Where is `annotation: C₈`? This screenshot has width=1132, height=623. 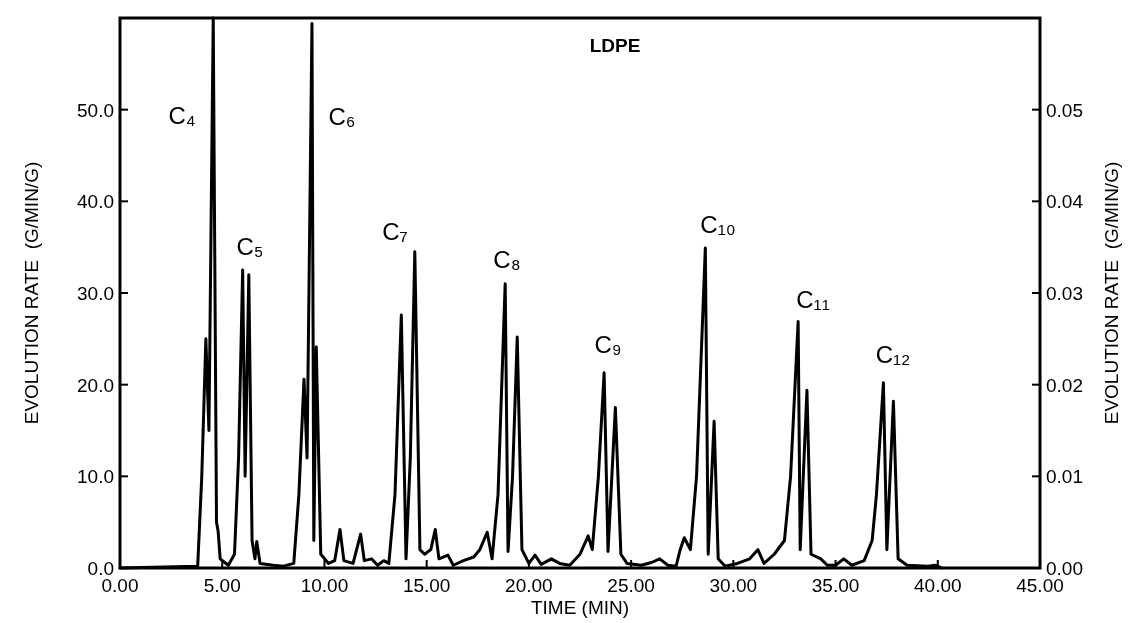 annotation: C₈ is located at coordinates (507, 259).